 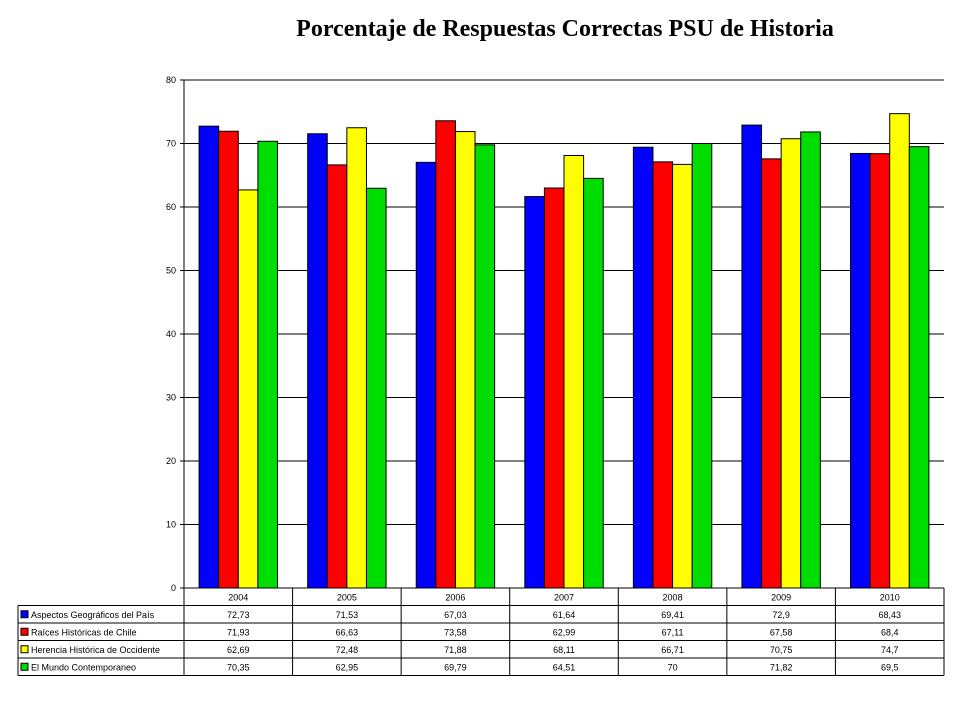 I want to click on data-label: 71,88, so click(x=455, y=650).